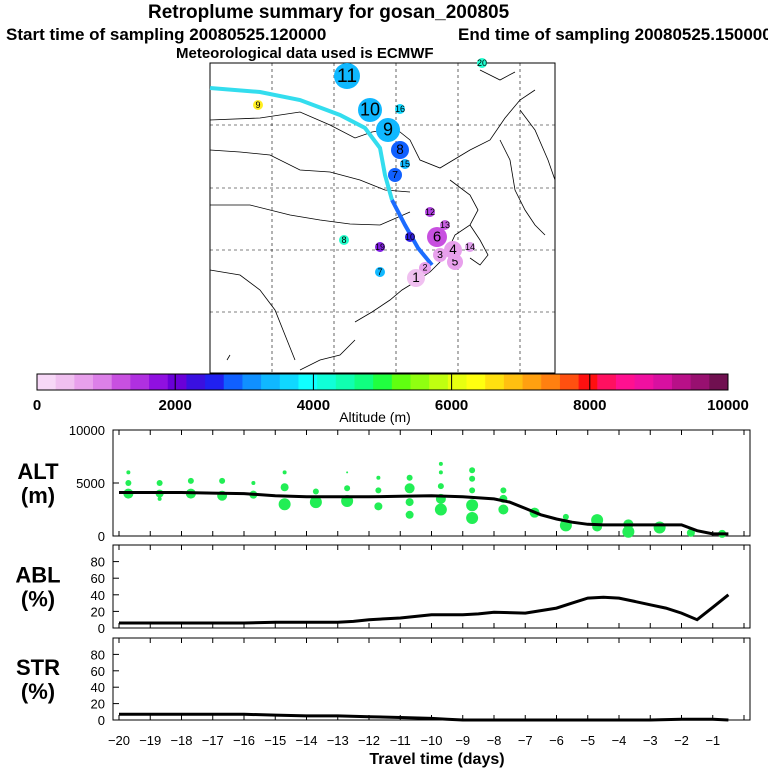 This screenshot has height=768, width=768. Describe the element at coordinates (525, 740) in the screenshot. I see `x-tick-label: −7` at that location.